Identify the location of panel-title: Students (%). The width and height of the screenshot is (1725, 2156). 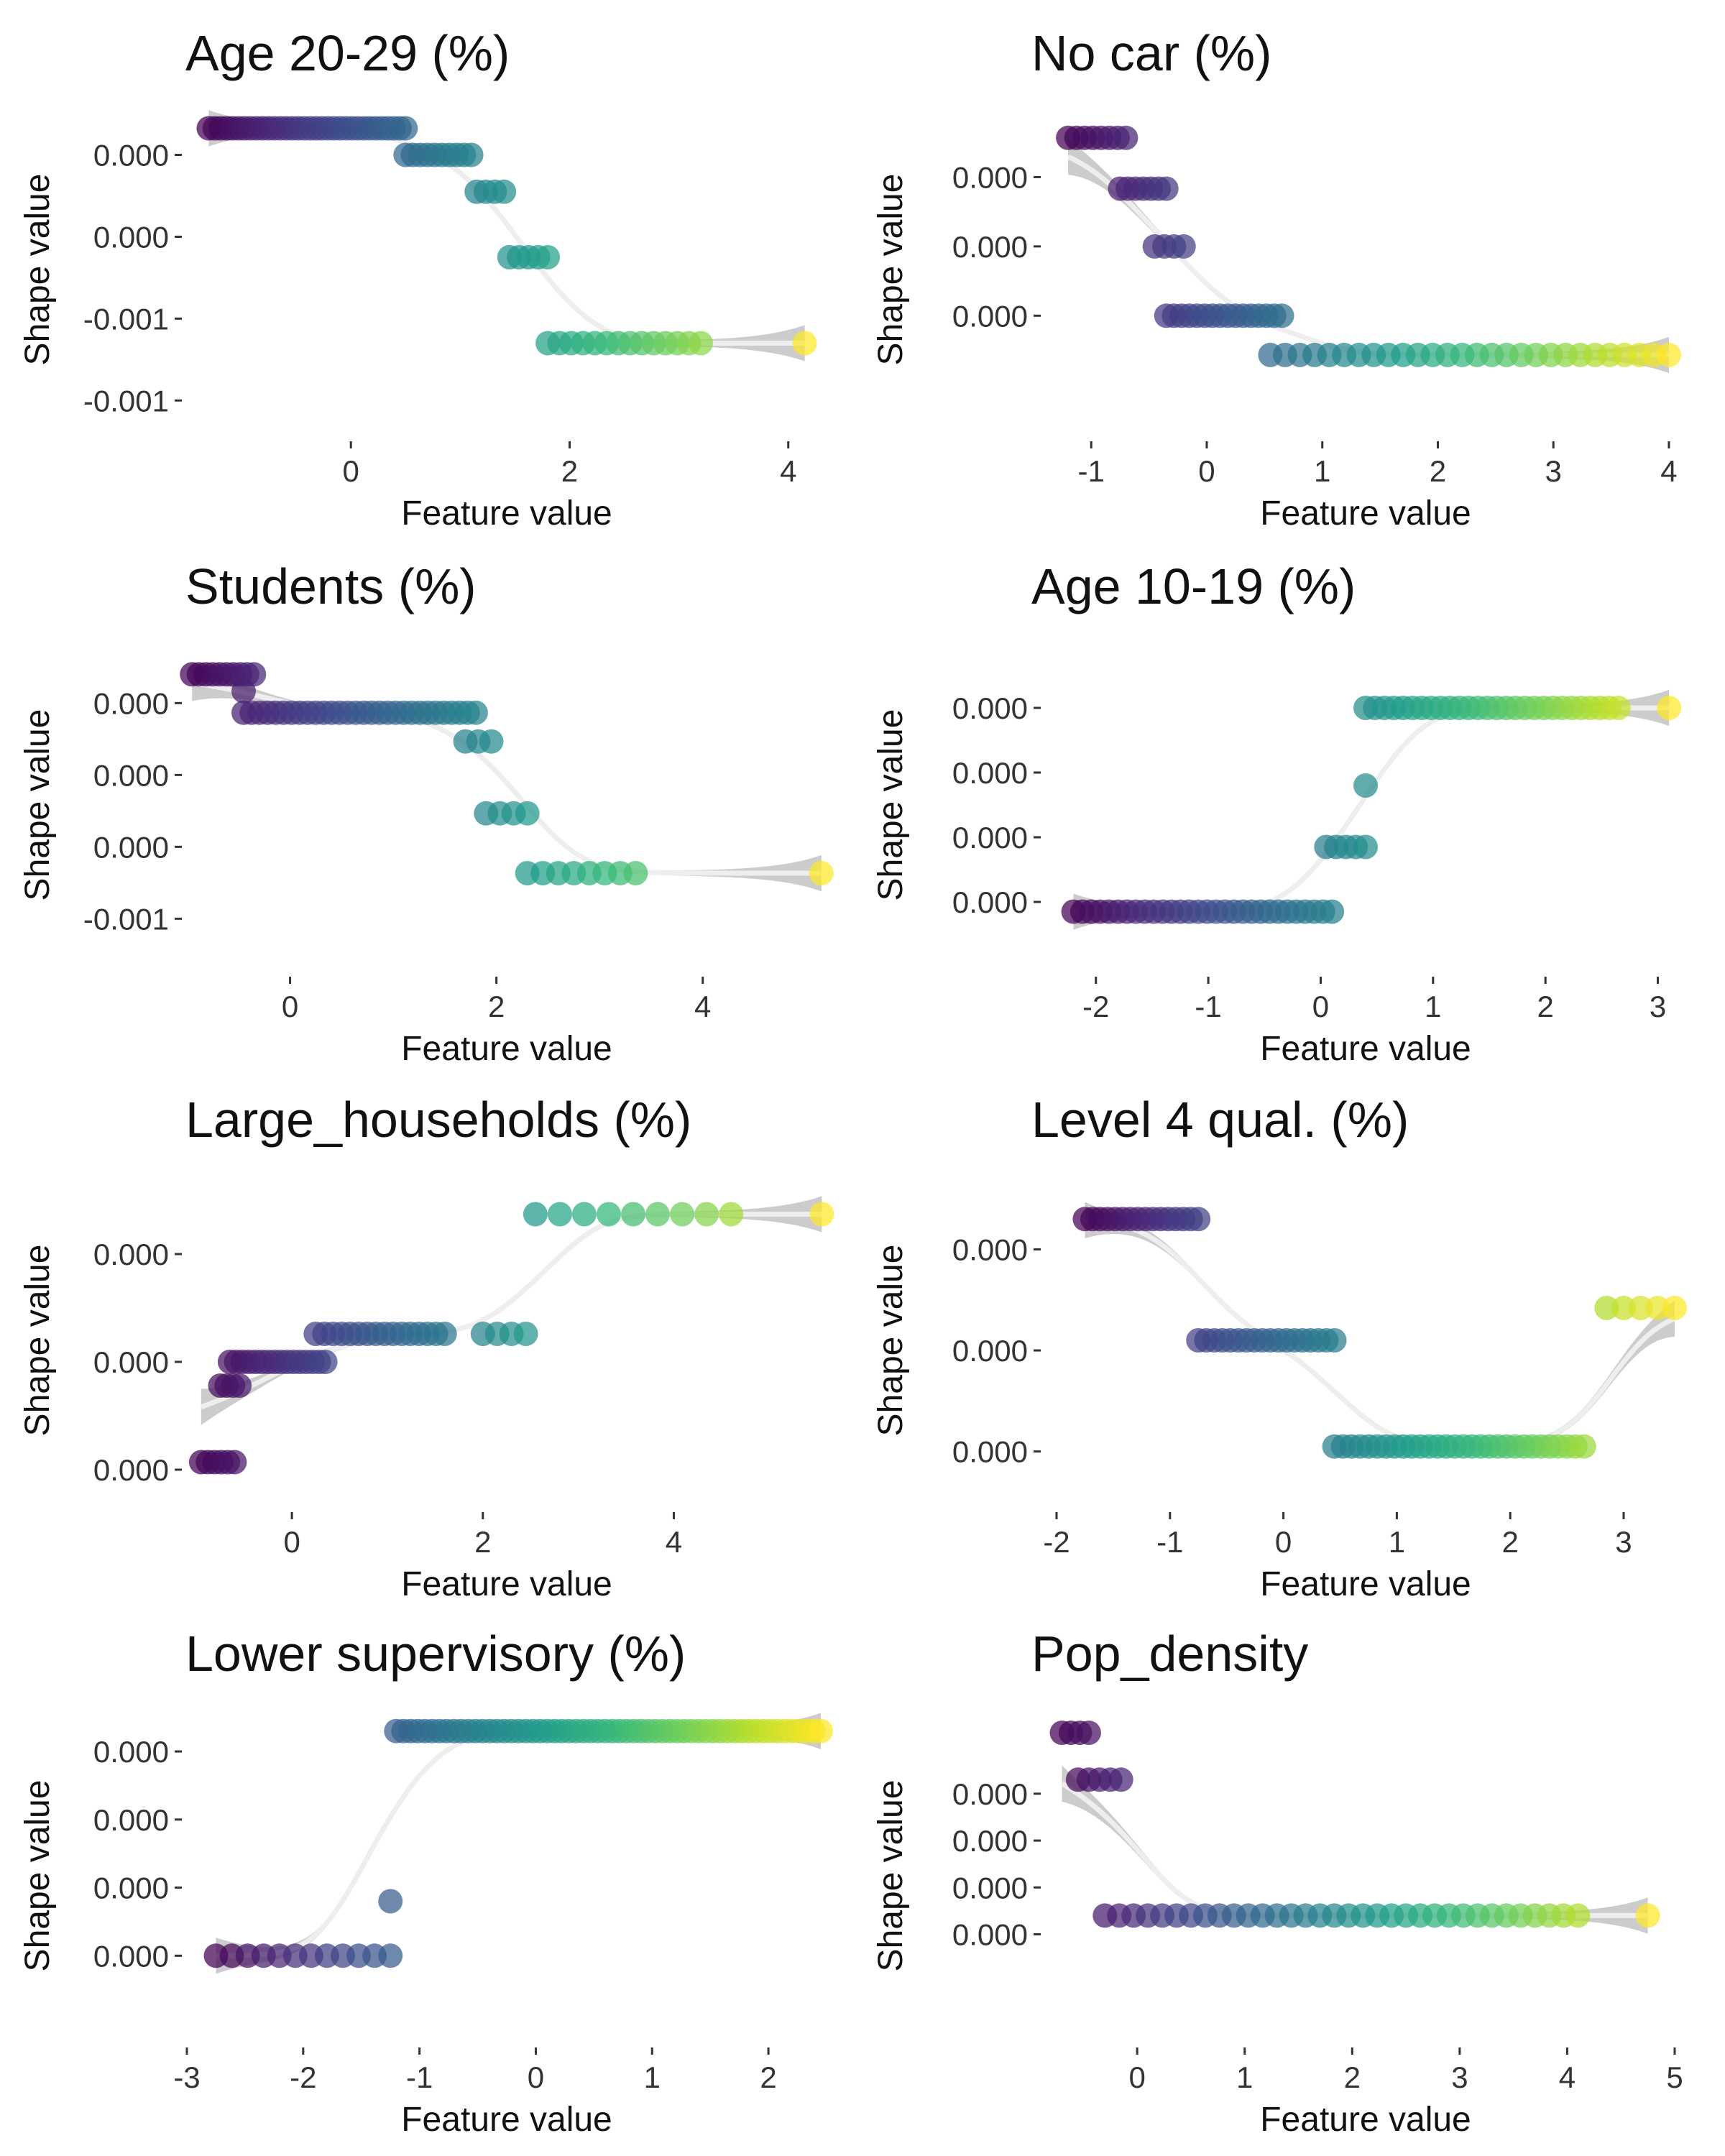
(331, 586).